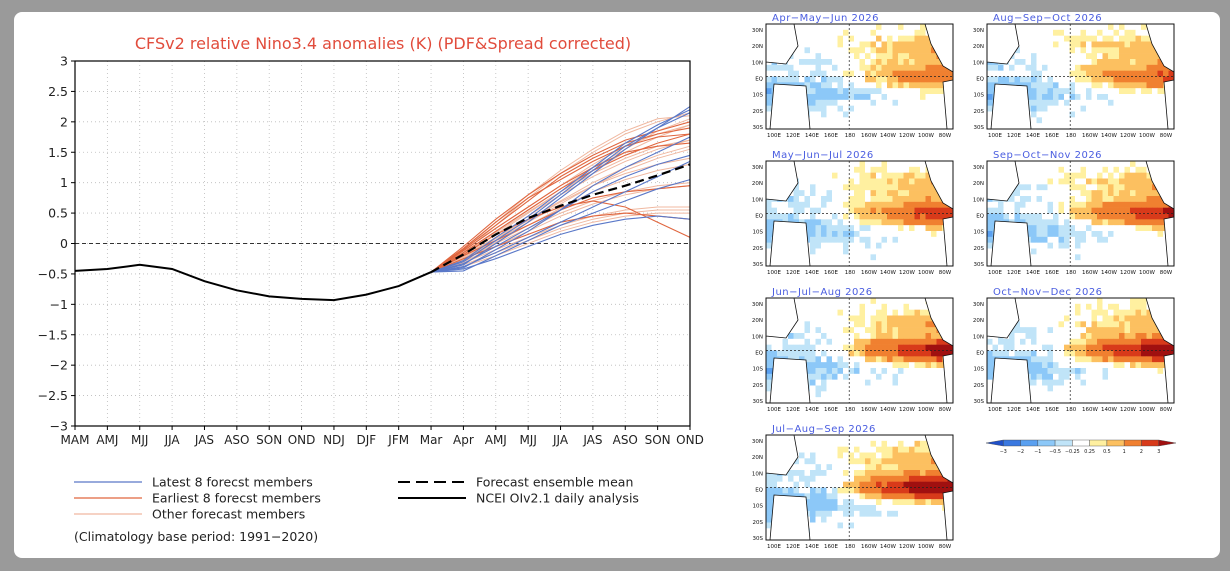 Image resolution: width=1230 pixels, height=571 pixels. What do you see at coordinates (907, 547) in the screenshot?
I see `lon-label: 120W` at bounding box center [907, 547].